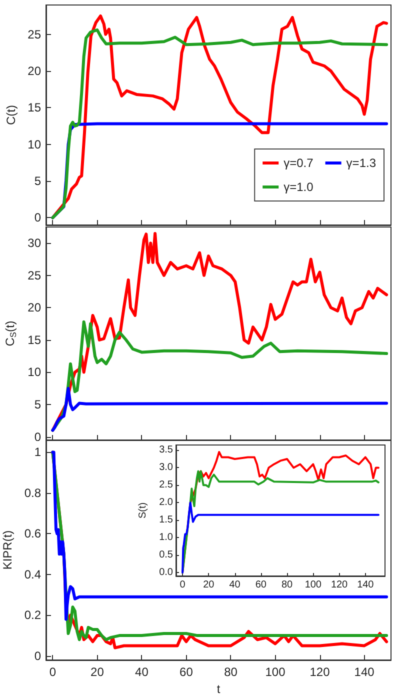 The width and height of the screenshot is (399, 696). Describe the element at coordinates (166, 538) in the screenshot. I see `y-tick-label: 1.0` at that location.